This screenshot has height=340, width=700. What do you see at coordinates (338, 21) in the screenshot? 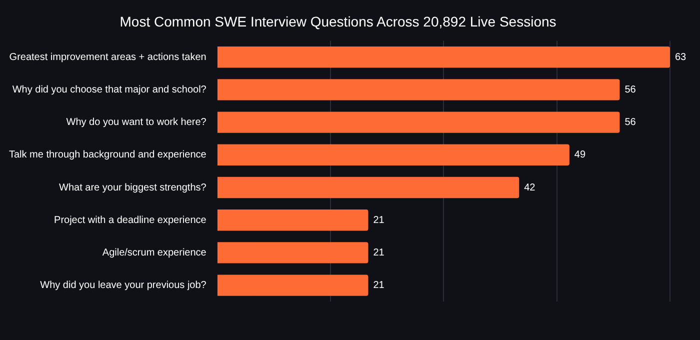
I see `chart-title: Most Common SWE Interview Questions Across 20,892 Live Sessions` at bounding box center [338, 21].